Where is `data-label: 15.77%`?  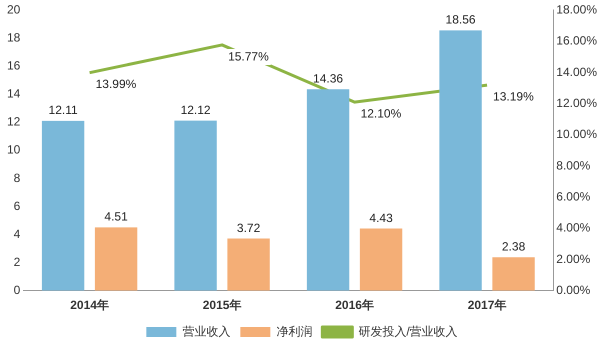 data-label: 15.77% is located at coordinates (249, 56).